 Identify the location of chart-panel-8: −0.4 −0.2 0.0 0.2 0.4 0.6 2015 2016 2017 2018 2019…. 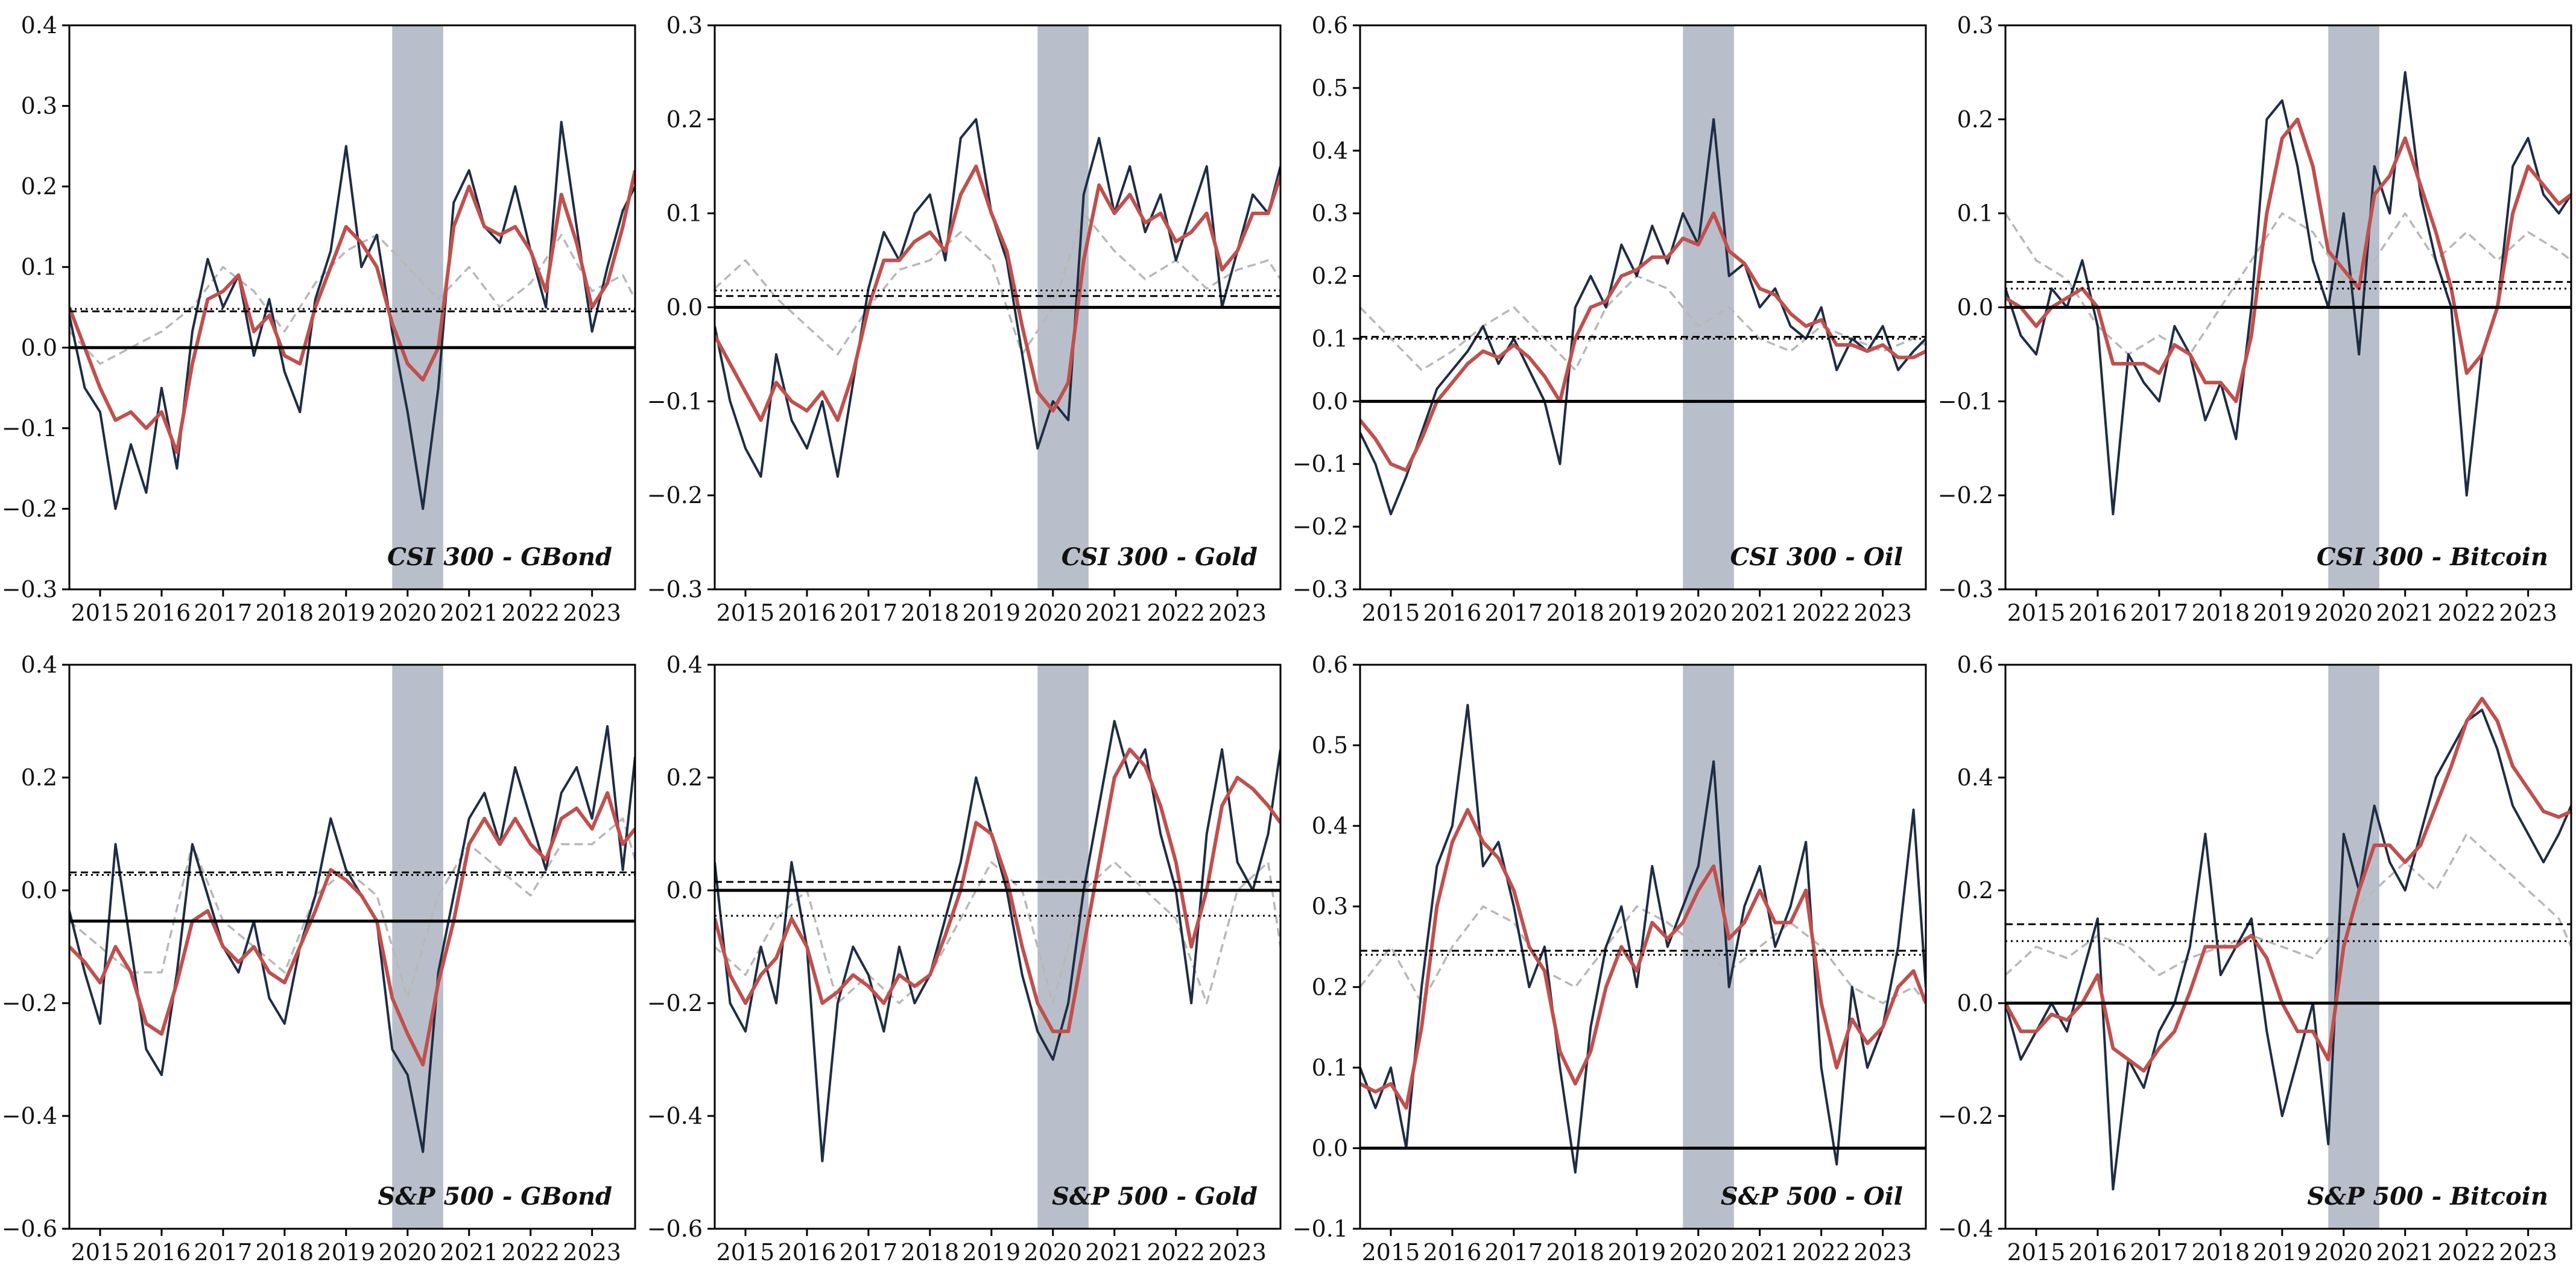
(2255, 958).